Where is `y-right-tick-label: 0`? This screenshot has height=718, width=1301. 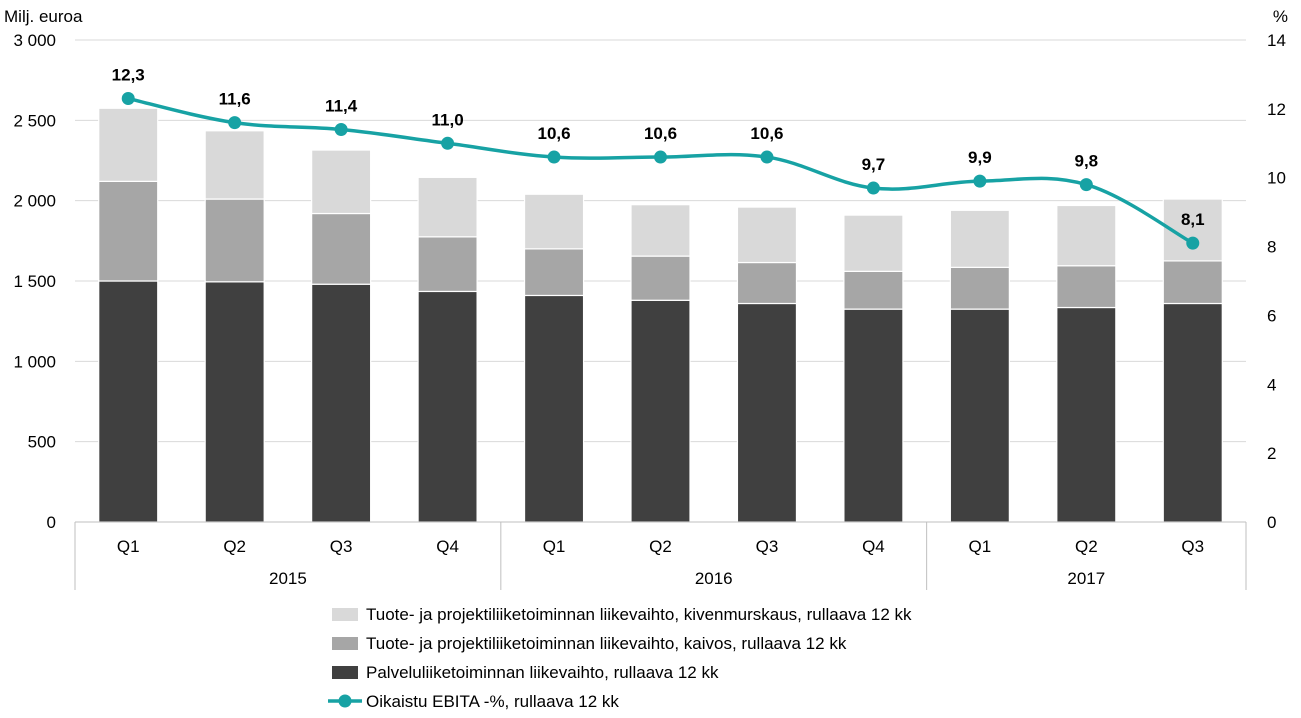 y-right-tick-label: 0 is located at coordinates (1271, 522).